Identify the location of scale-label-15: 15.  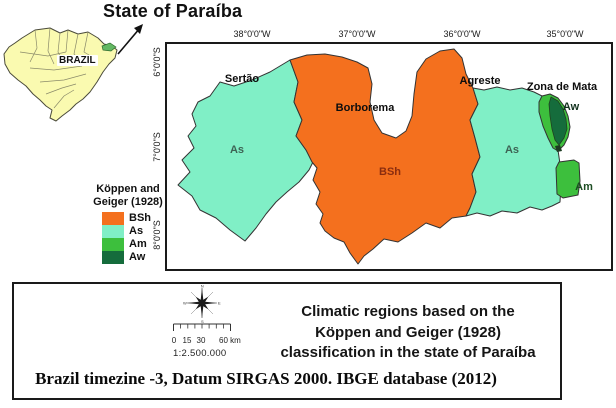
(187, 340).